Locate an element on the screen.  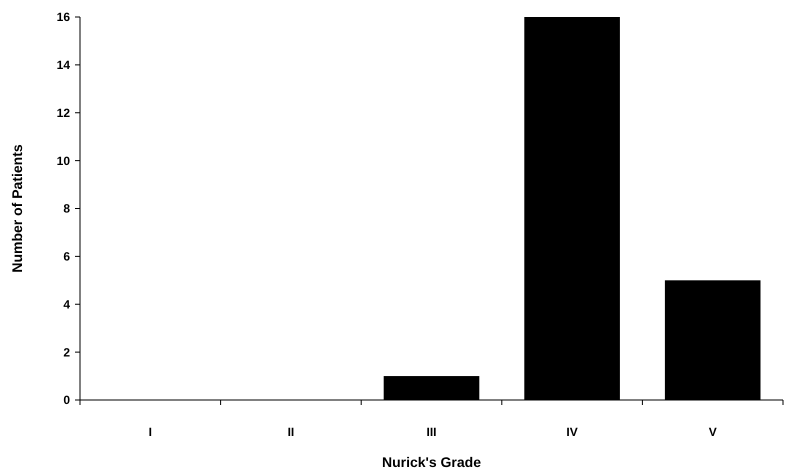
y-tick-label: 16 is located at coordinates (63, 17).